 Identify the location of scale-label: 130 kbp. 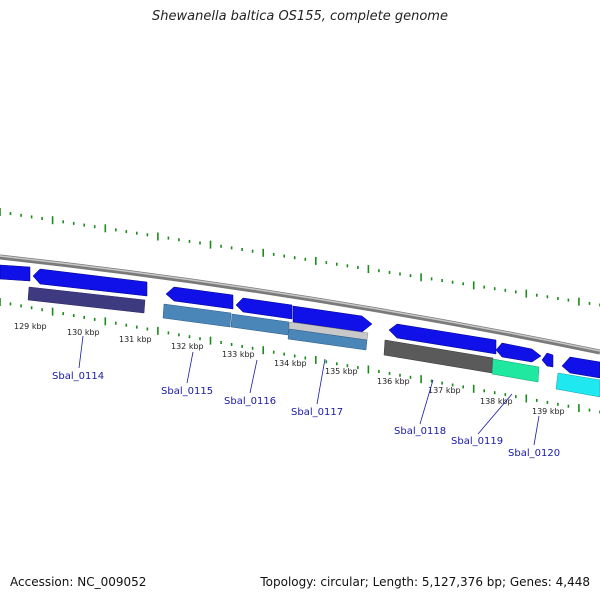
(83, 332).